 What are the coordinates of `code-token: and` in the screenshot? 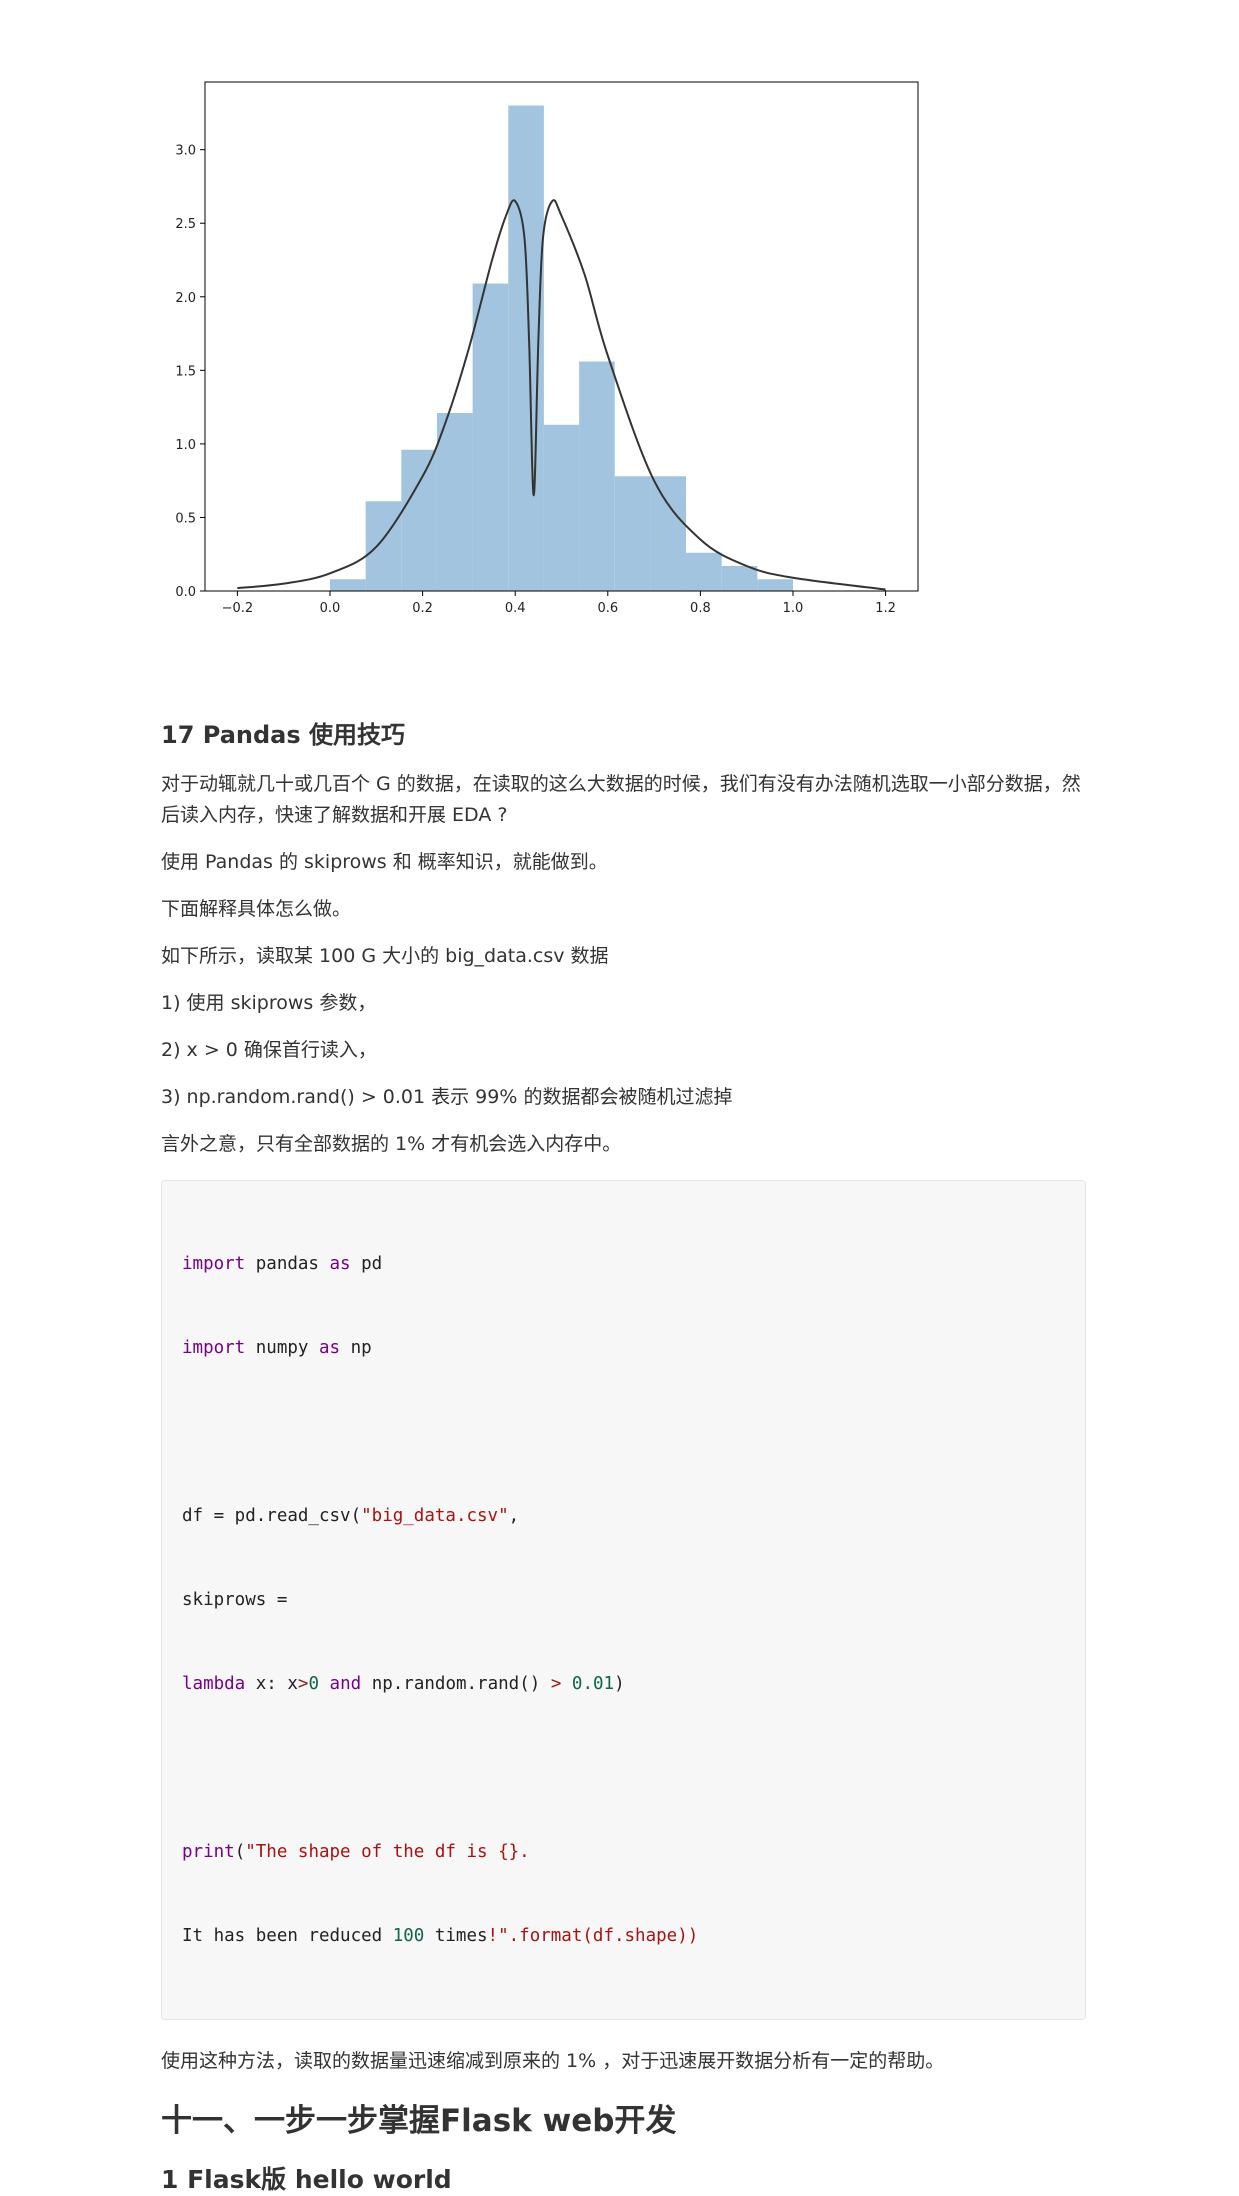 It's located at (345, 1684).